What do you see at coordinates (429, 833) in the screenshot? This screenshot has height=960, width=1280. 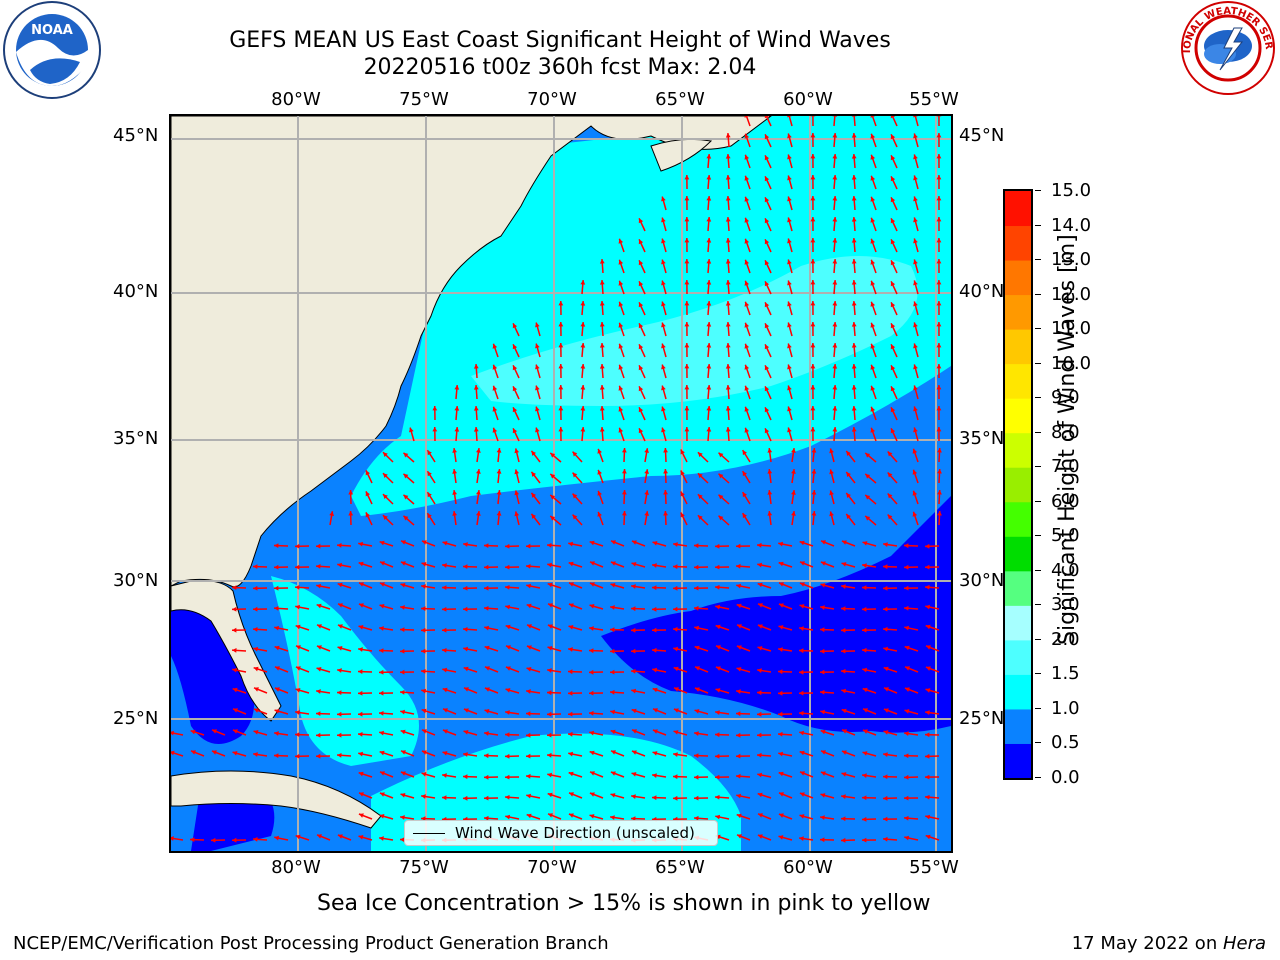 I see `legend-line` at bounding box center [429, 833].